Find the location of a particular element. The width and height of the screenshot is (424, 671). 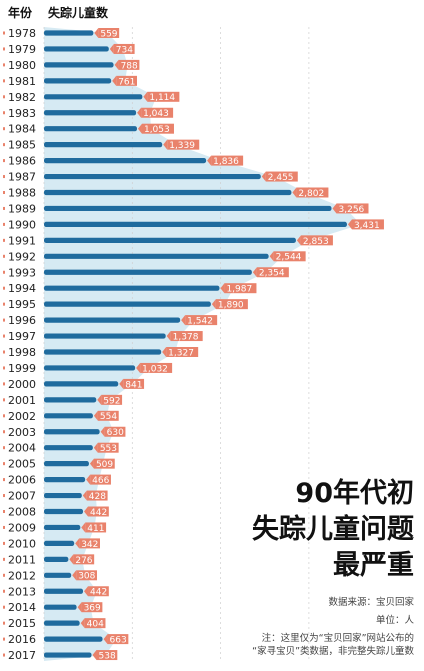

year-label: 1991 is located at coordinates (22, 240).